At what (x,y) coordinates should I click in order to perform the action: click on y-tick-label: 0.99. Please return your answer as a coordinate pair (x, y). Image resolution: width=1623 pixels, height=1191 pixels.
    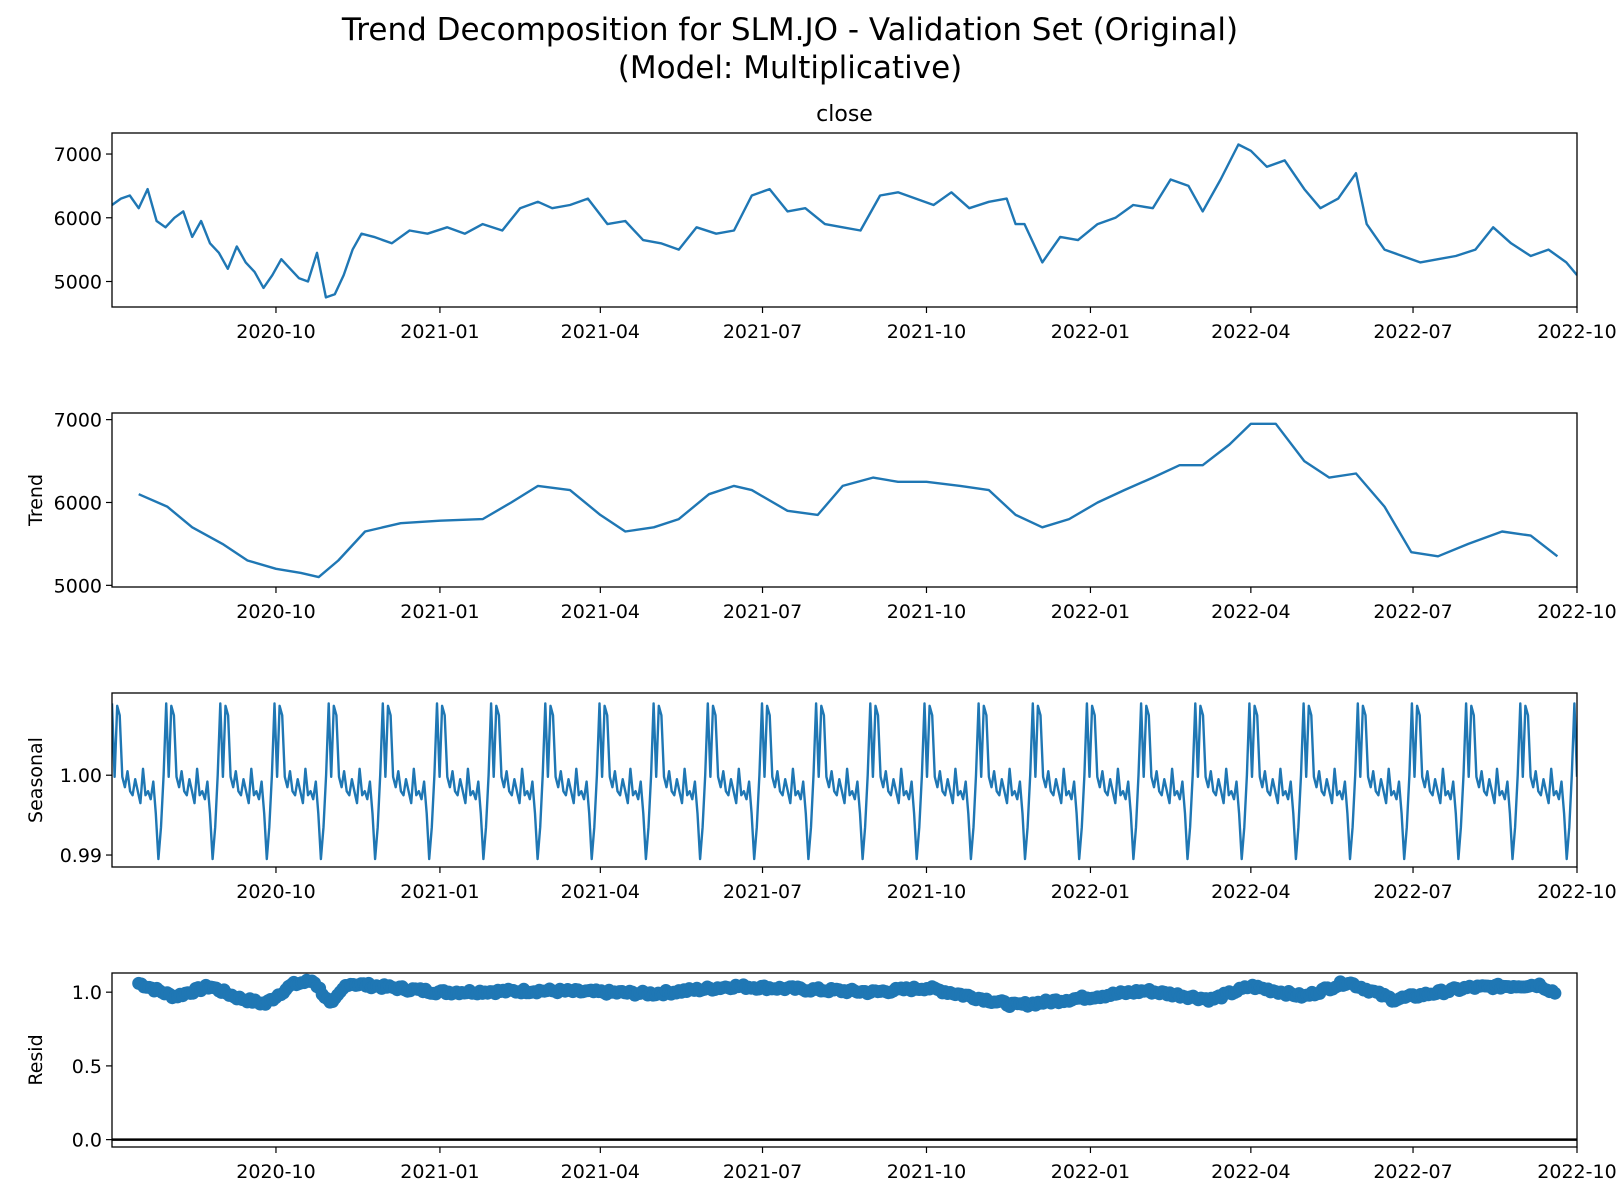
    Looking at the image, I should click on (81, 856).